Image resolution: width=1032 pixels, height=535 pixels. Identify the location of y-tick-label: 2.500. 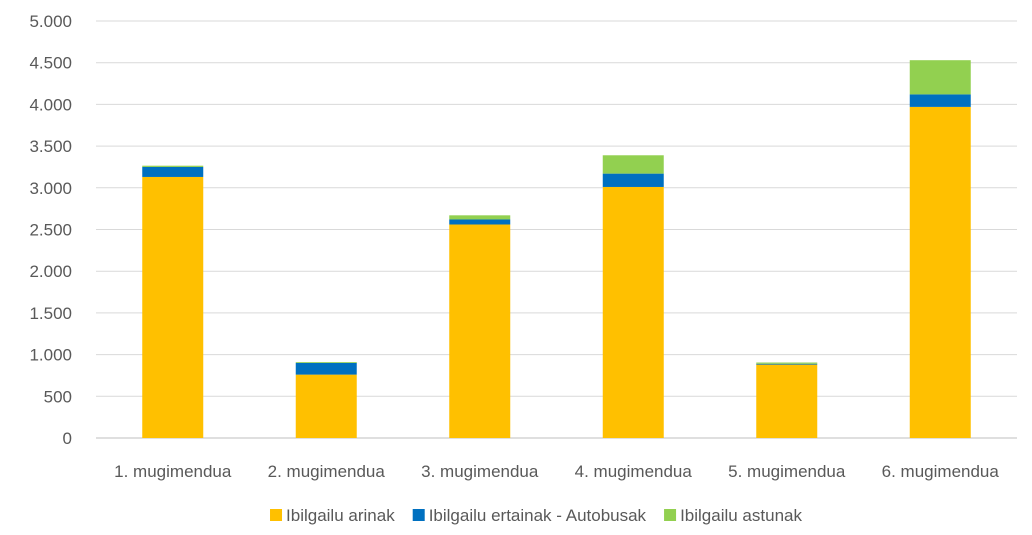
(50, 230).